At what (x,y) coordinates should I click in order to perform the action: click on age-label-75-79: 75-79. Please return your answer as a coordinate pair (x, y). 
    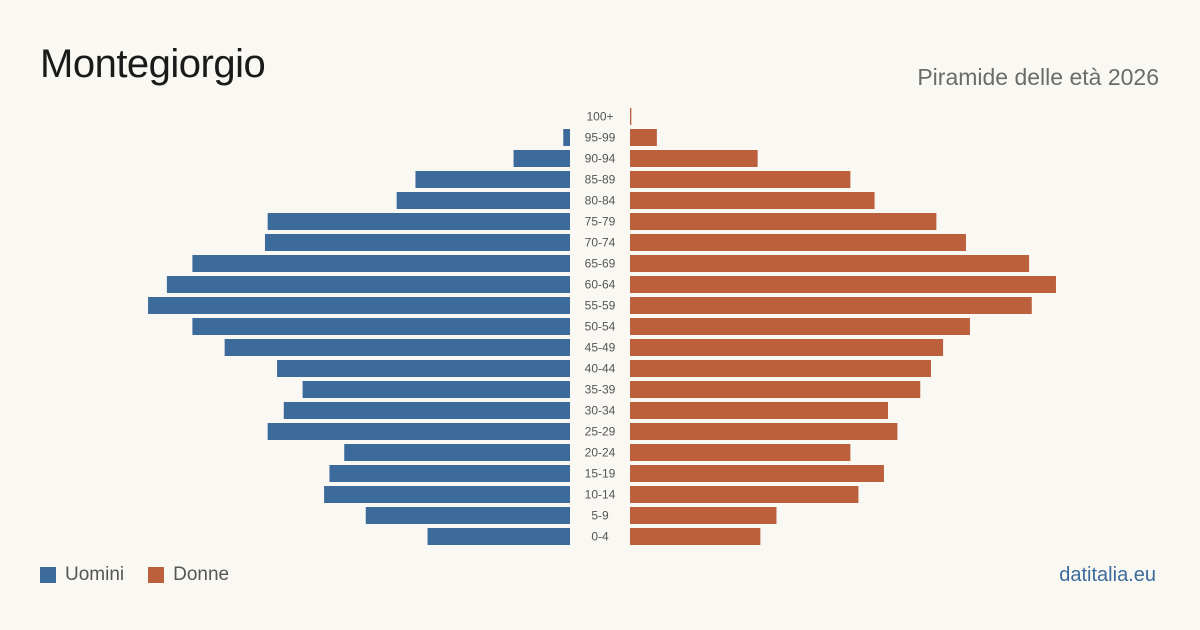
    Looking at the image, I should click on (600, 222).